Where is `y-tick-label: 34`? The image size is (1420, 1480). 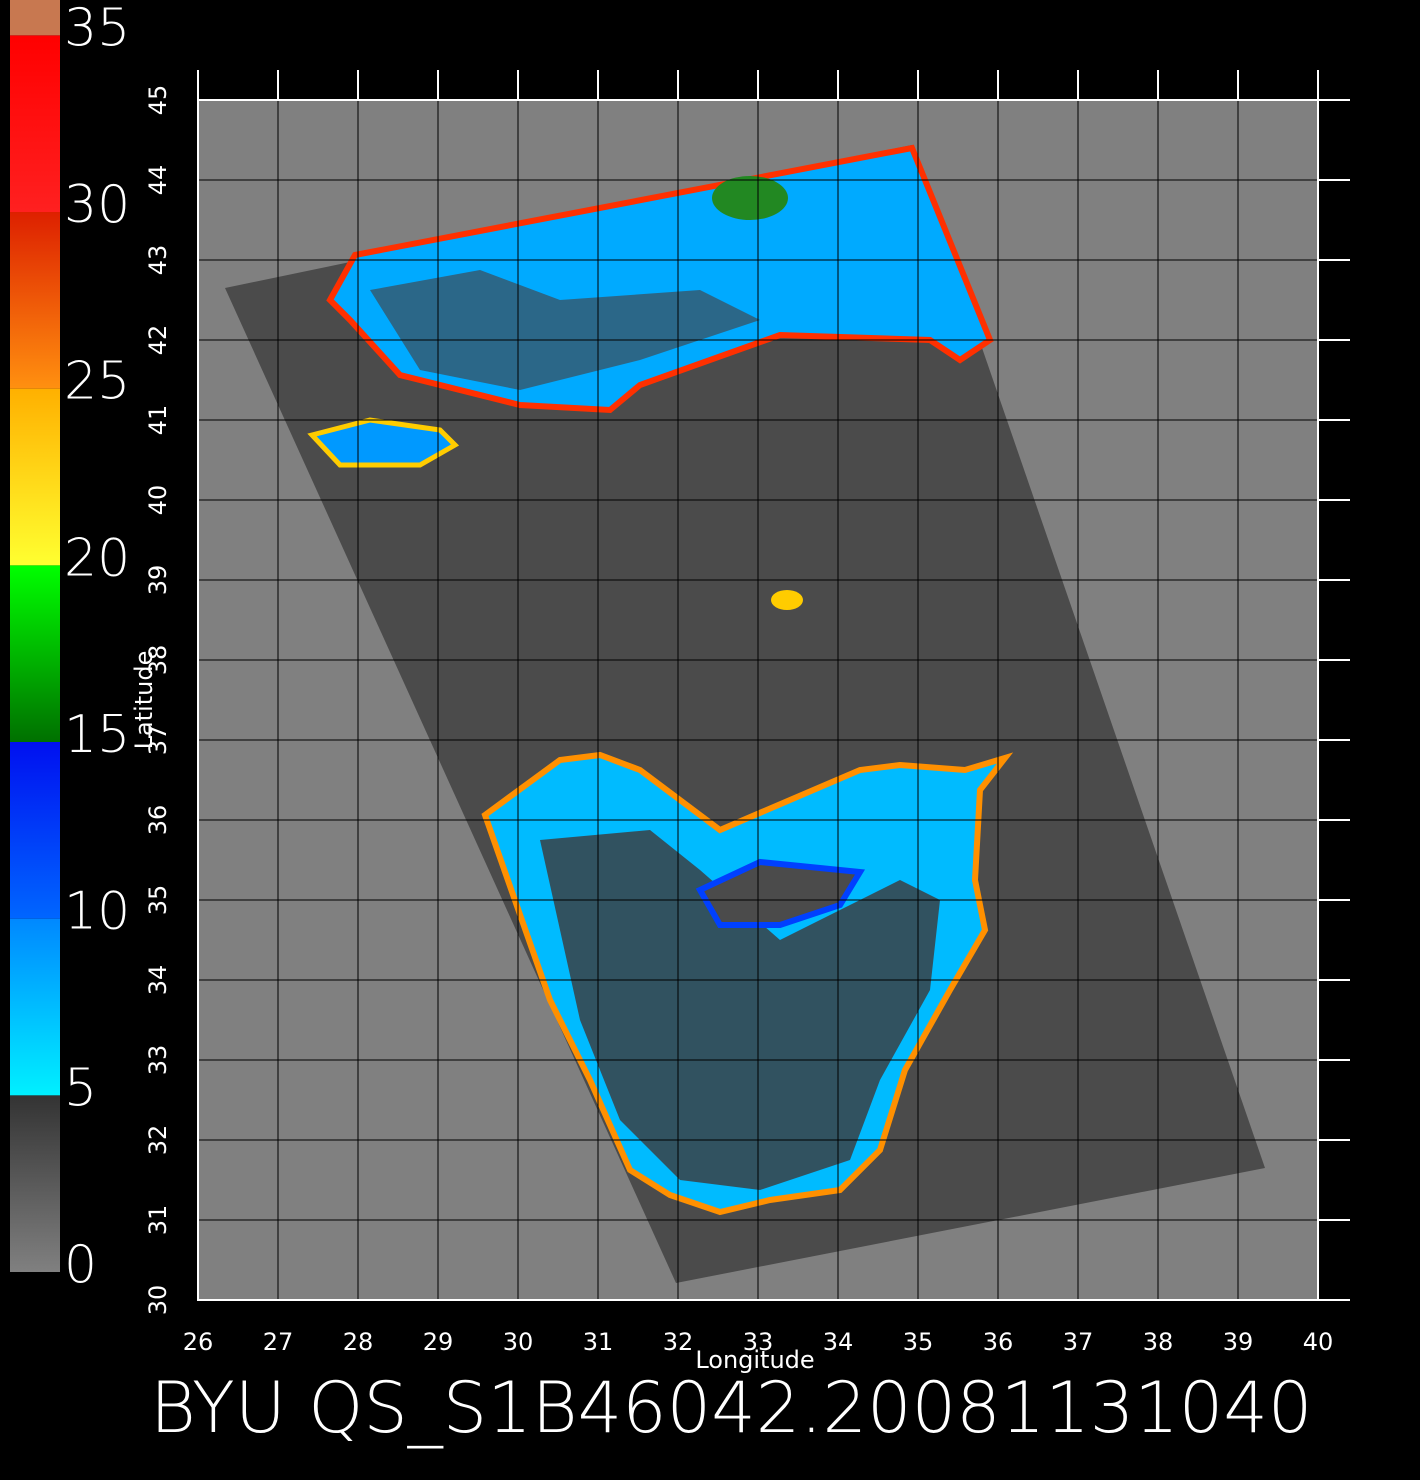 y-tick-label: 34 is located at coordinates (158, 980).